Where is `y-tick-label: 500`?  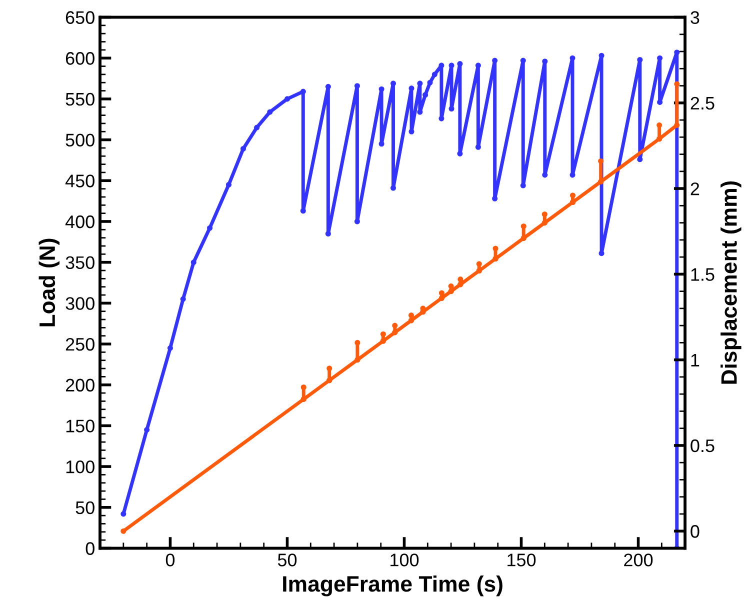
y-tick-label: 500 is located at coordinates (80, 140).